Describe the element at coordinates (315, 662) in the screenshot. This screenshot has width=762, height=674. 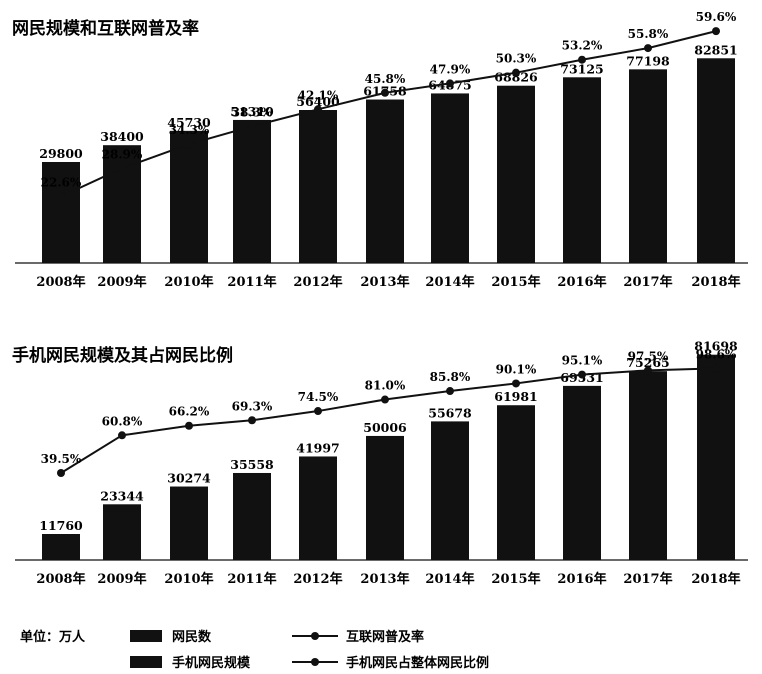
I see `legend-marker-mobile-share` at that location.